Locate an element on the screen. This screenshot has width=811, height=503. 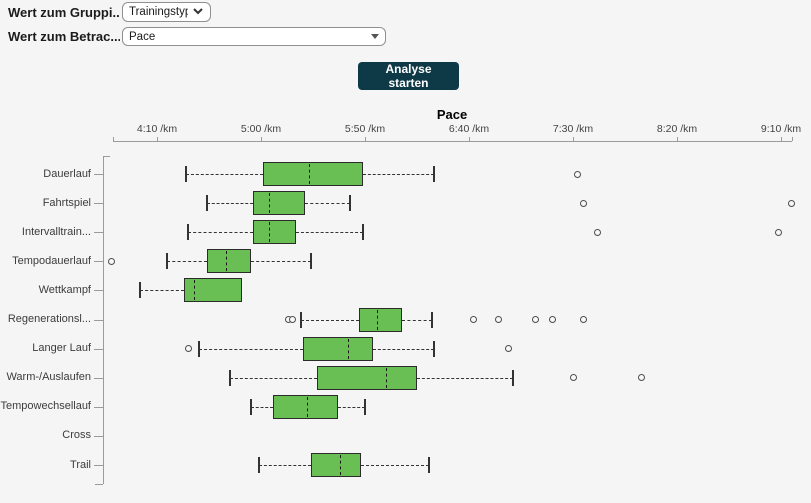
category-label: Tempowechsellauf is located at coordinates (46, 406).